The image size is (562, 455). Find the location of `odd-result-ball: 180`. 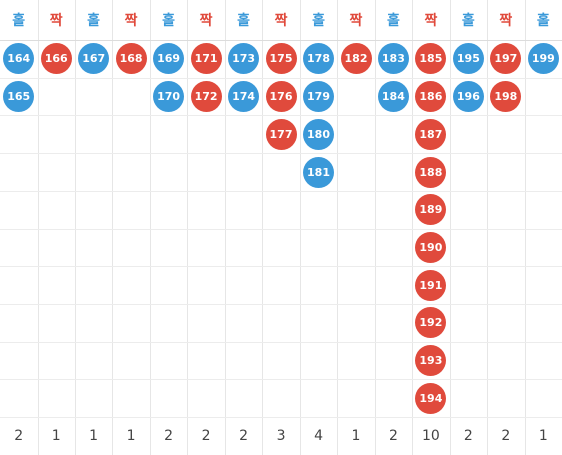

odd-result-ball: 180 is located at coordinates (318, 134).